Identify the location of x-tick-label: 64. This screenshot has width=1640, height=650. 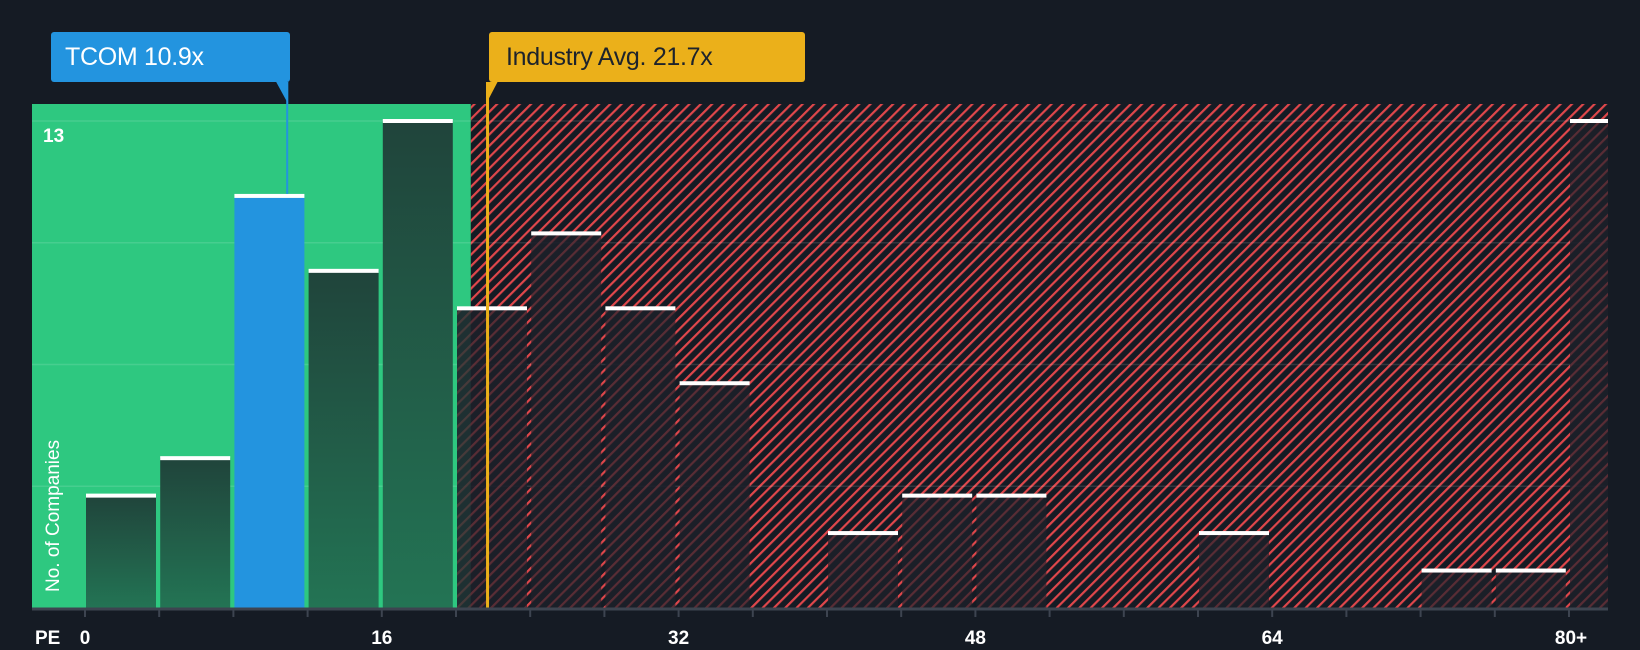
(1272, 638).